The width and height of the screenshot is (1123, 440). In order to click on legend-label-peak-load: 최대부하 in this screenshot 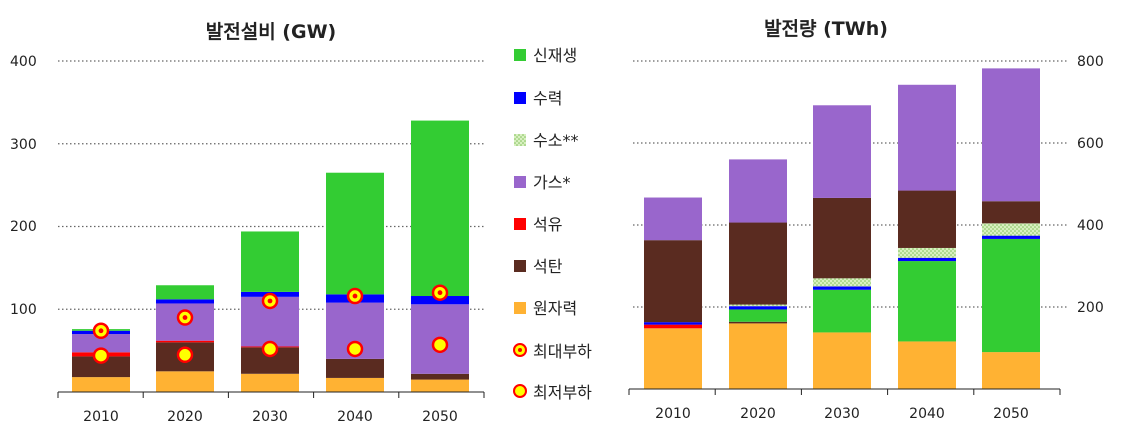, I will do `click(562, 351)`.